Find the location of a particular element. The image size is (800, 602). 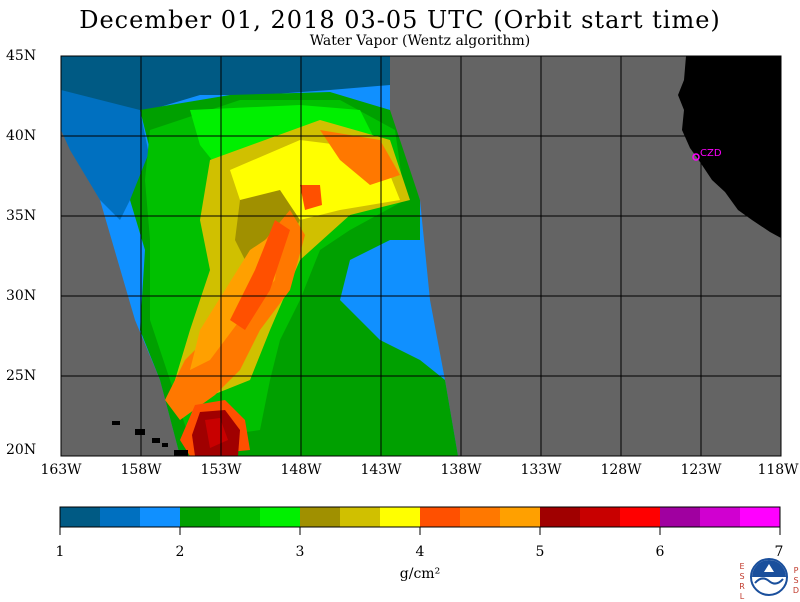

colorbar-label: 3 is located at coordinates (300, 552).